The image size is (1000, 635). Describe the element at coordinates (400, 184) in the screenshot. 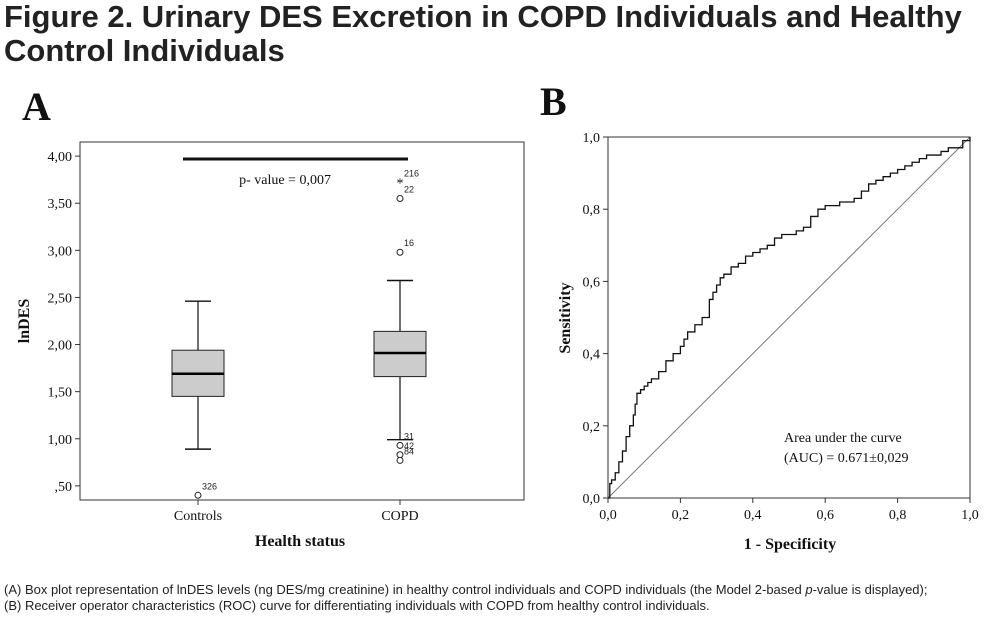

I see `outlier-star: *` at that location.